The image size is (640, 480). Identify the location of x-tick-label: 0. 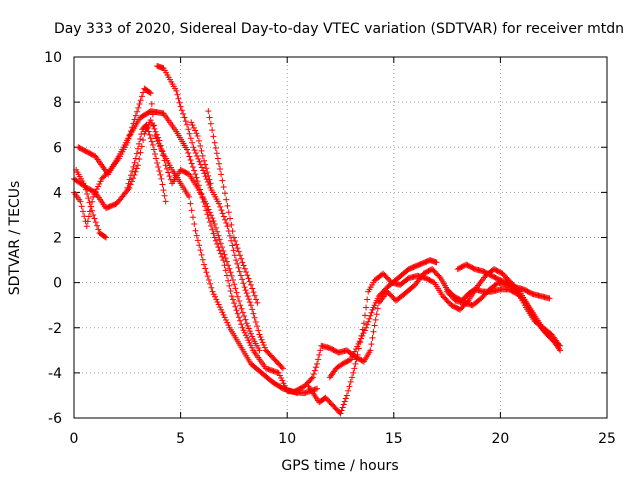
(74, 439).